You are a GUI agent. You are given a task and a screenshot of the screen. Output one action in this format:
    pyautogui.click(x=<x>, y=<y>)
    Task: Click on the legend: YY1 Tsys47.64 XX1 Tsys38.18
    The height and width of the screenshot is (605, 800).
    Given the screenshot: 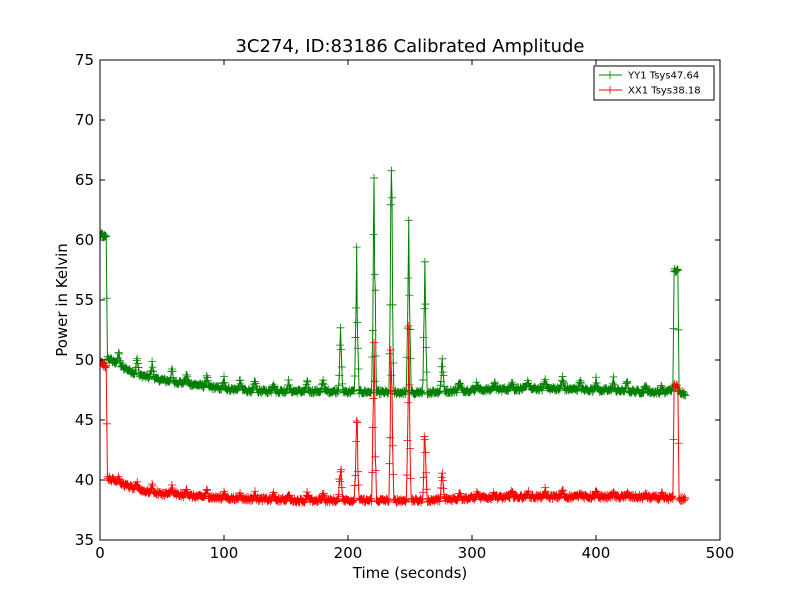 What is the action you would take?
    pyautogui.click(x=654, y=83)
    